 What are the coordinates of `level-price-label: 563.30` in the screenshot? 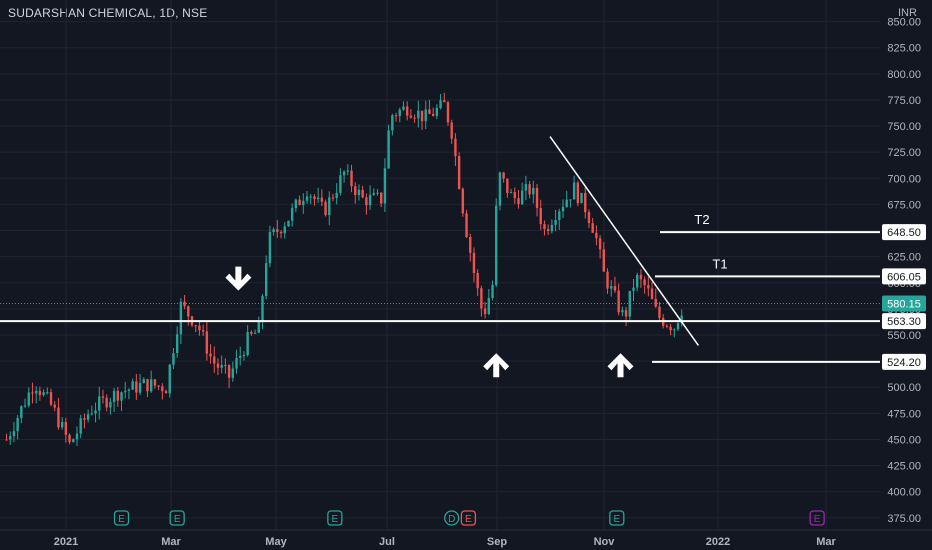 It's located at (904, 322).